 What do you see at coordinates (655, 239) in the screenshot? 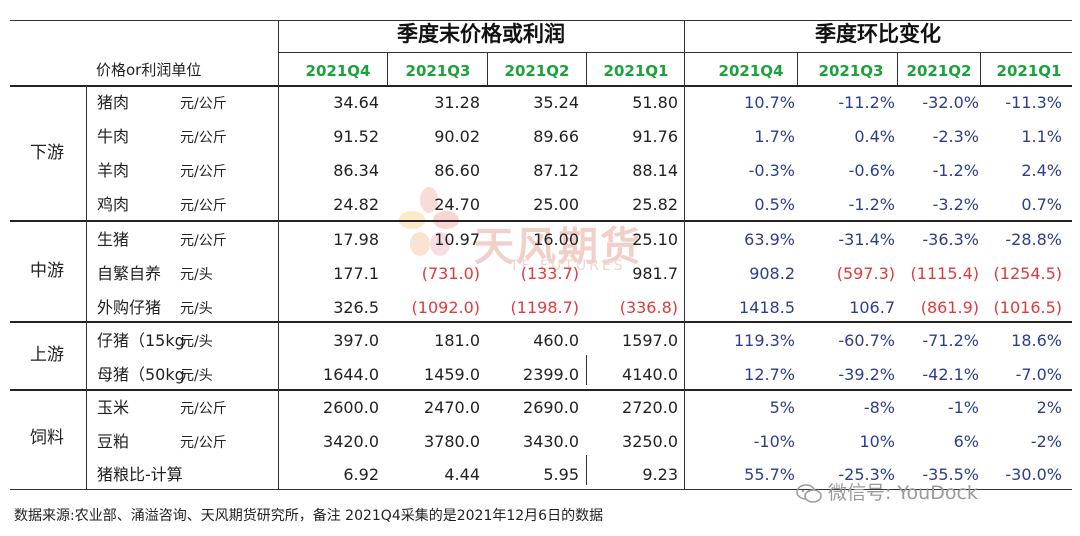
I see `price-cell: 25.10` at bounding box center [655, 239].